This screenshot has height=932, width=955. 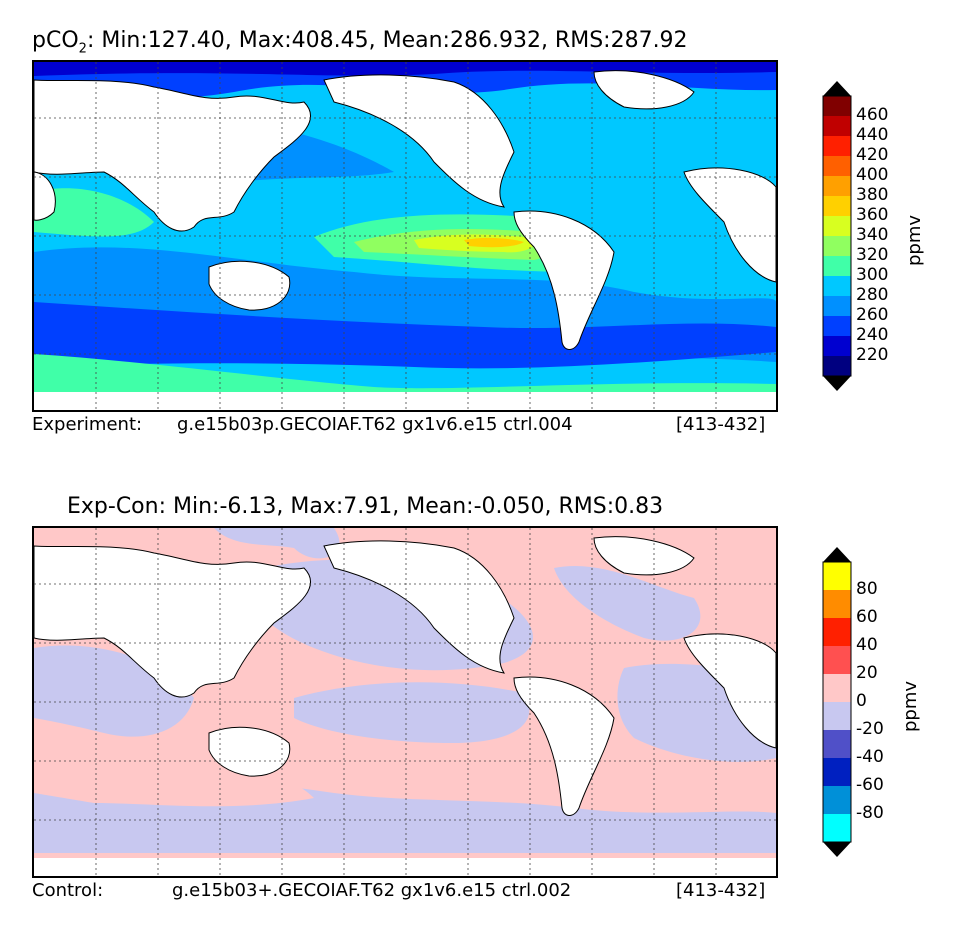 What do you see at coordinates (82, 49) in the screenshot?
I see `title-subscript: 2` at bounding box center [82, 49].